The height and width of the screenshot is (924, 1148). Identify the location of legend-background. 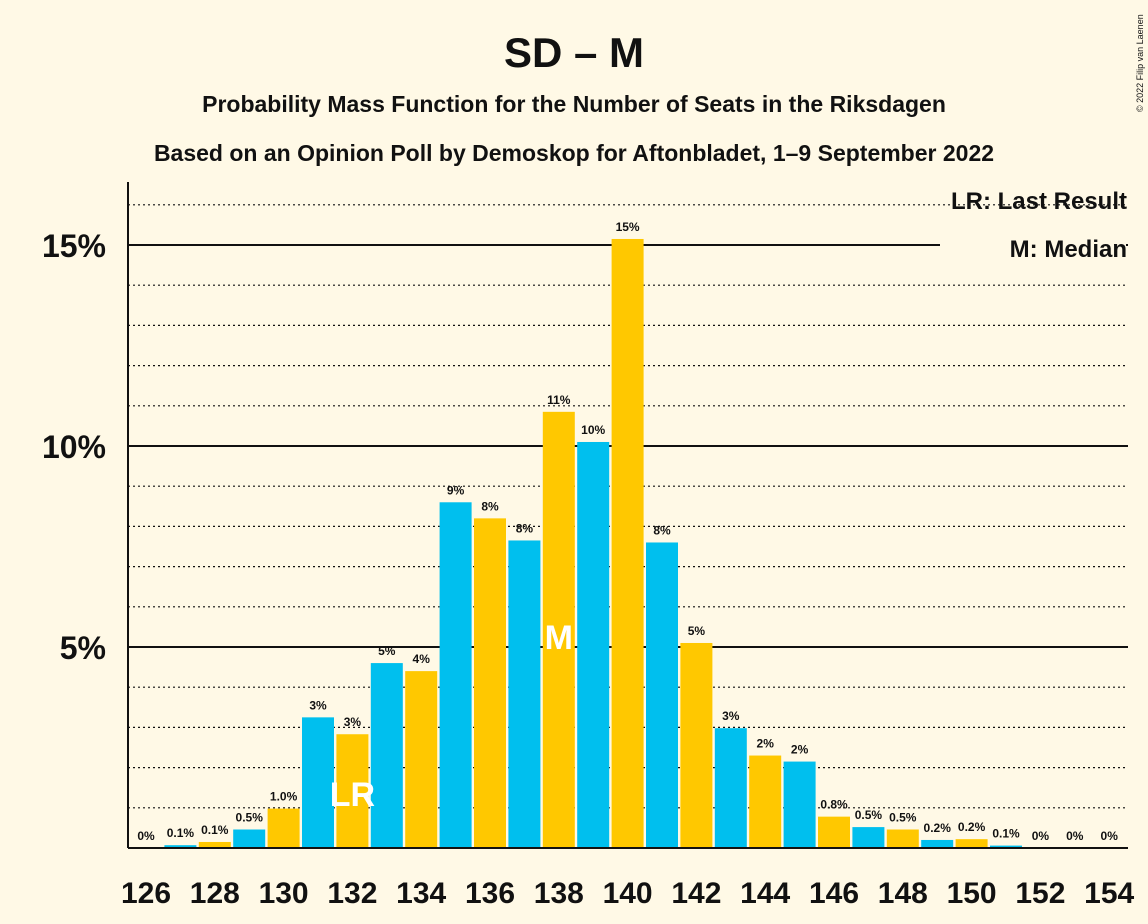
(1033, 246).